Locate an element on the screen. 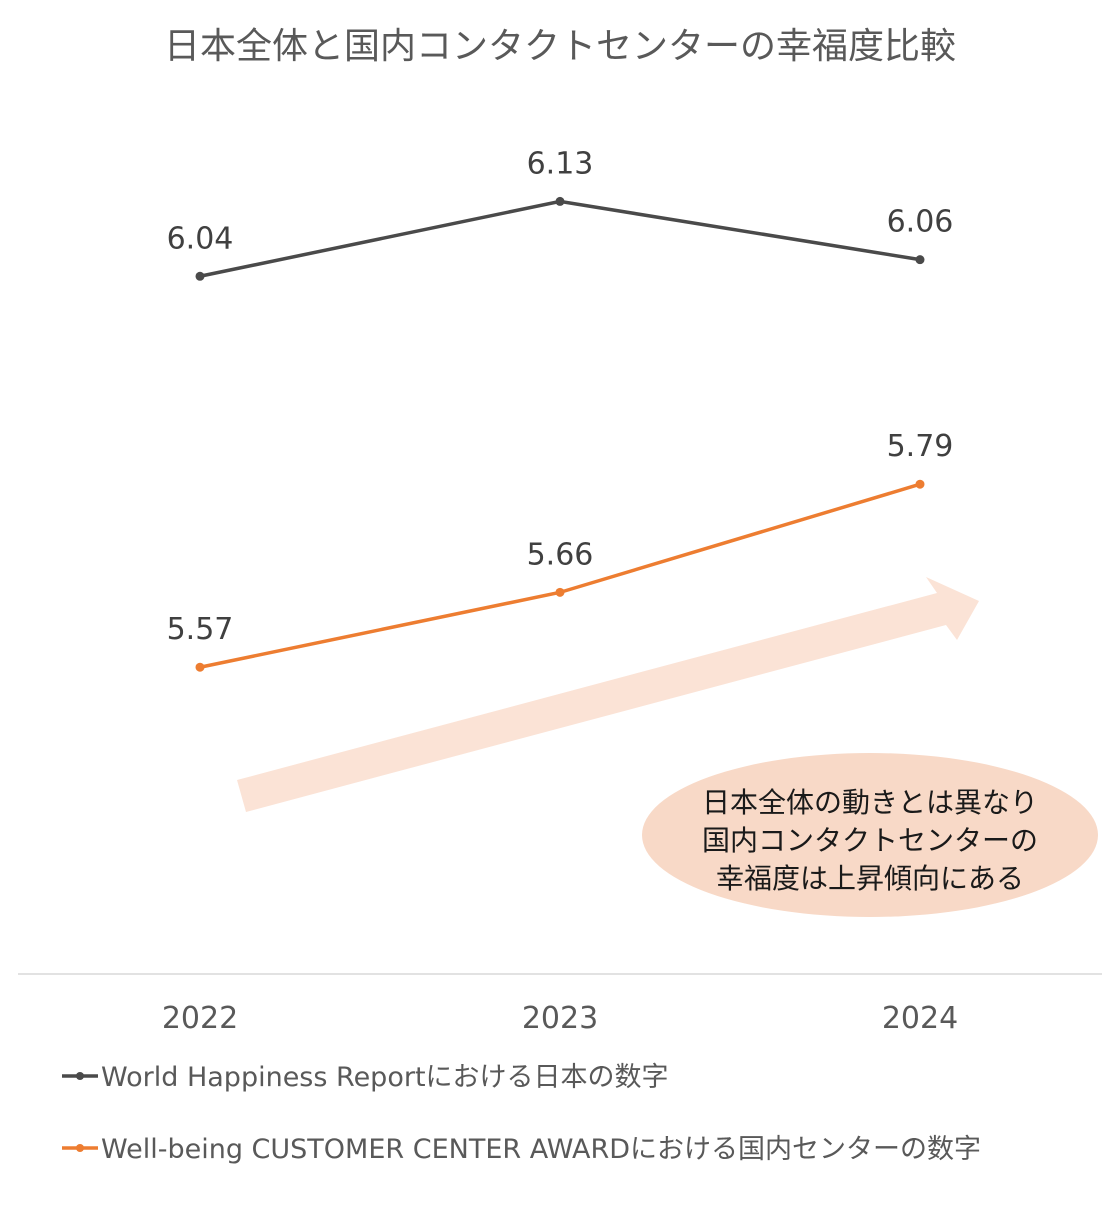 The height and width of the screenshot is (1205, 1120). data-label: 6.13 is located at coordinates (560, 163).